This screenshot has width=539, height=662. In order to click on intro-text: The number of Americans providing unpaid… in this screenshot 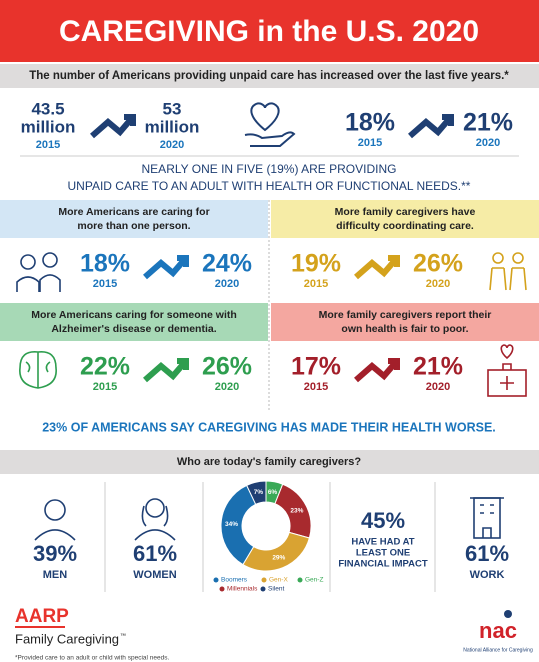, I will do `click(269, 76)`.